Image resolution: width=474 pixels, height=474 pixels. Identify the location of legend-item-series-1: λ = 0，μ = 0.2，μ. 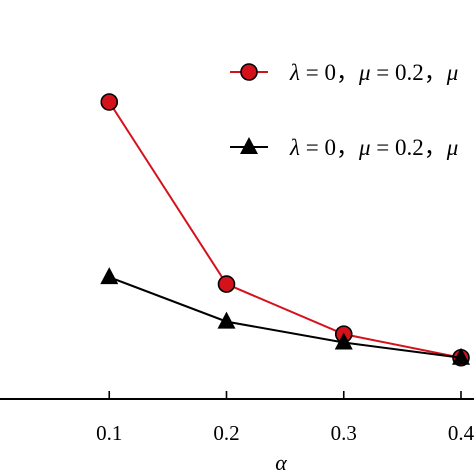
(344, 72).